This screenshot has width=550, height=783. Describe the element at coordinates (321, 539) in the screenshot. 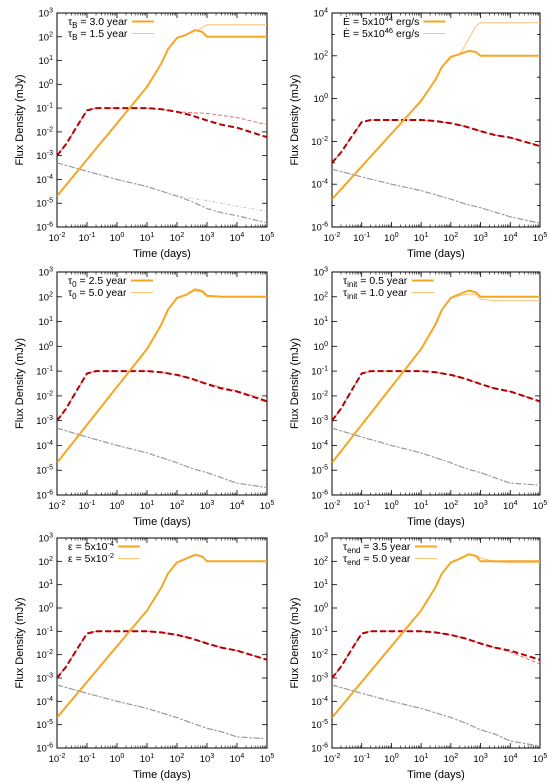

I see `y-tick-label: 10³` at that location.